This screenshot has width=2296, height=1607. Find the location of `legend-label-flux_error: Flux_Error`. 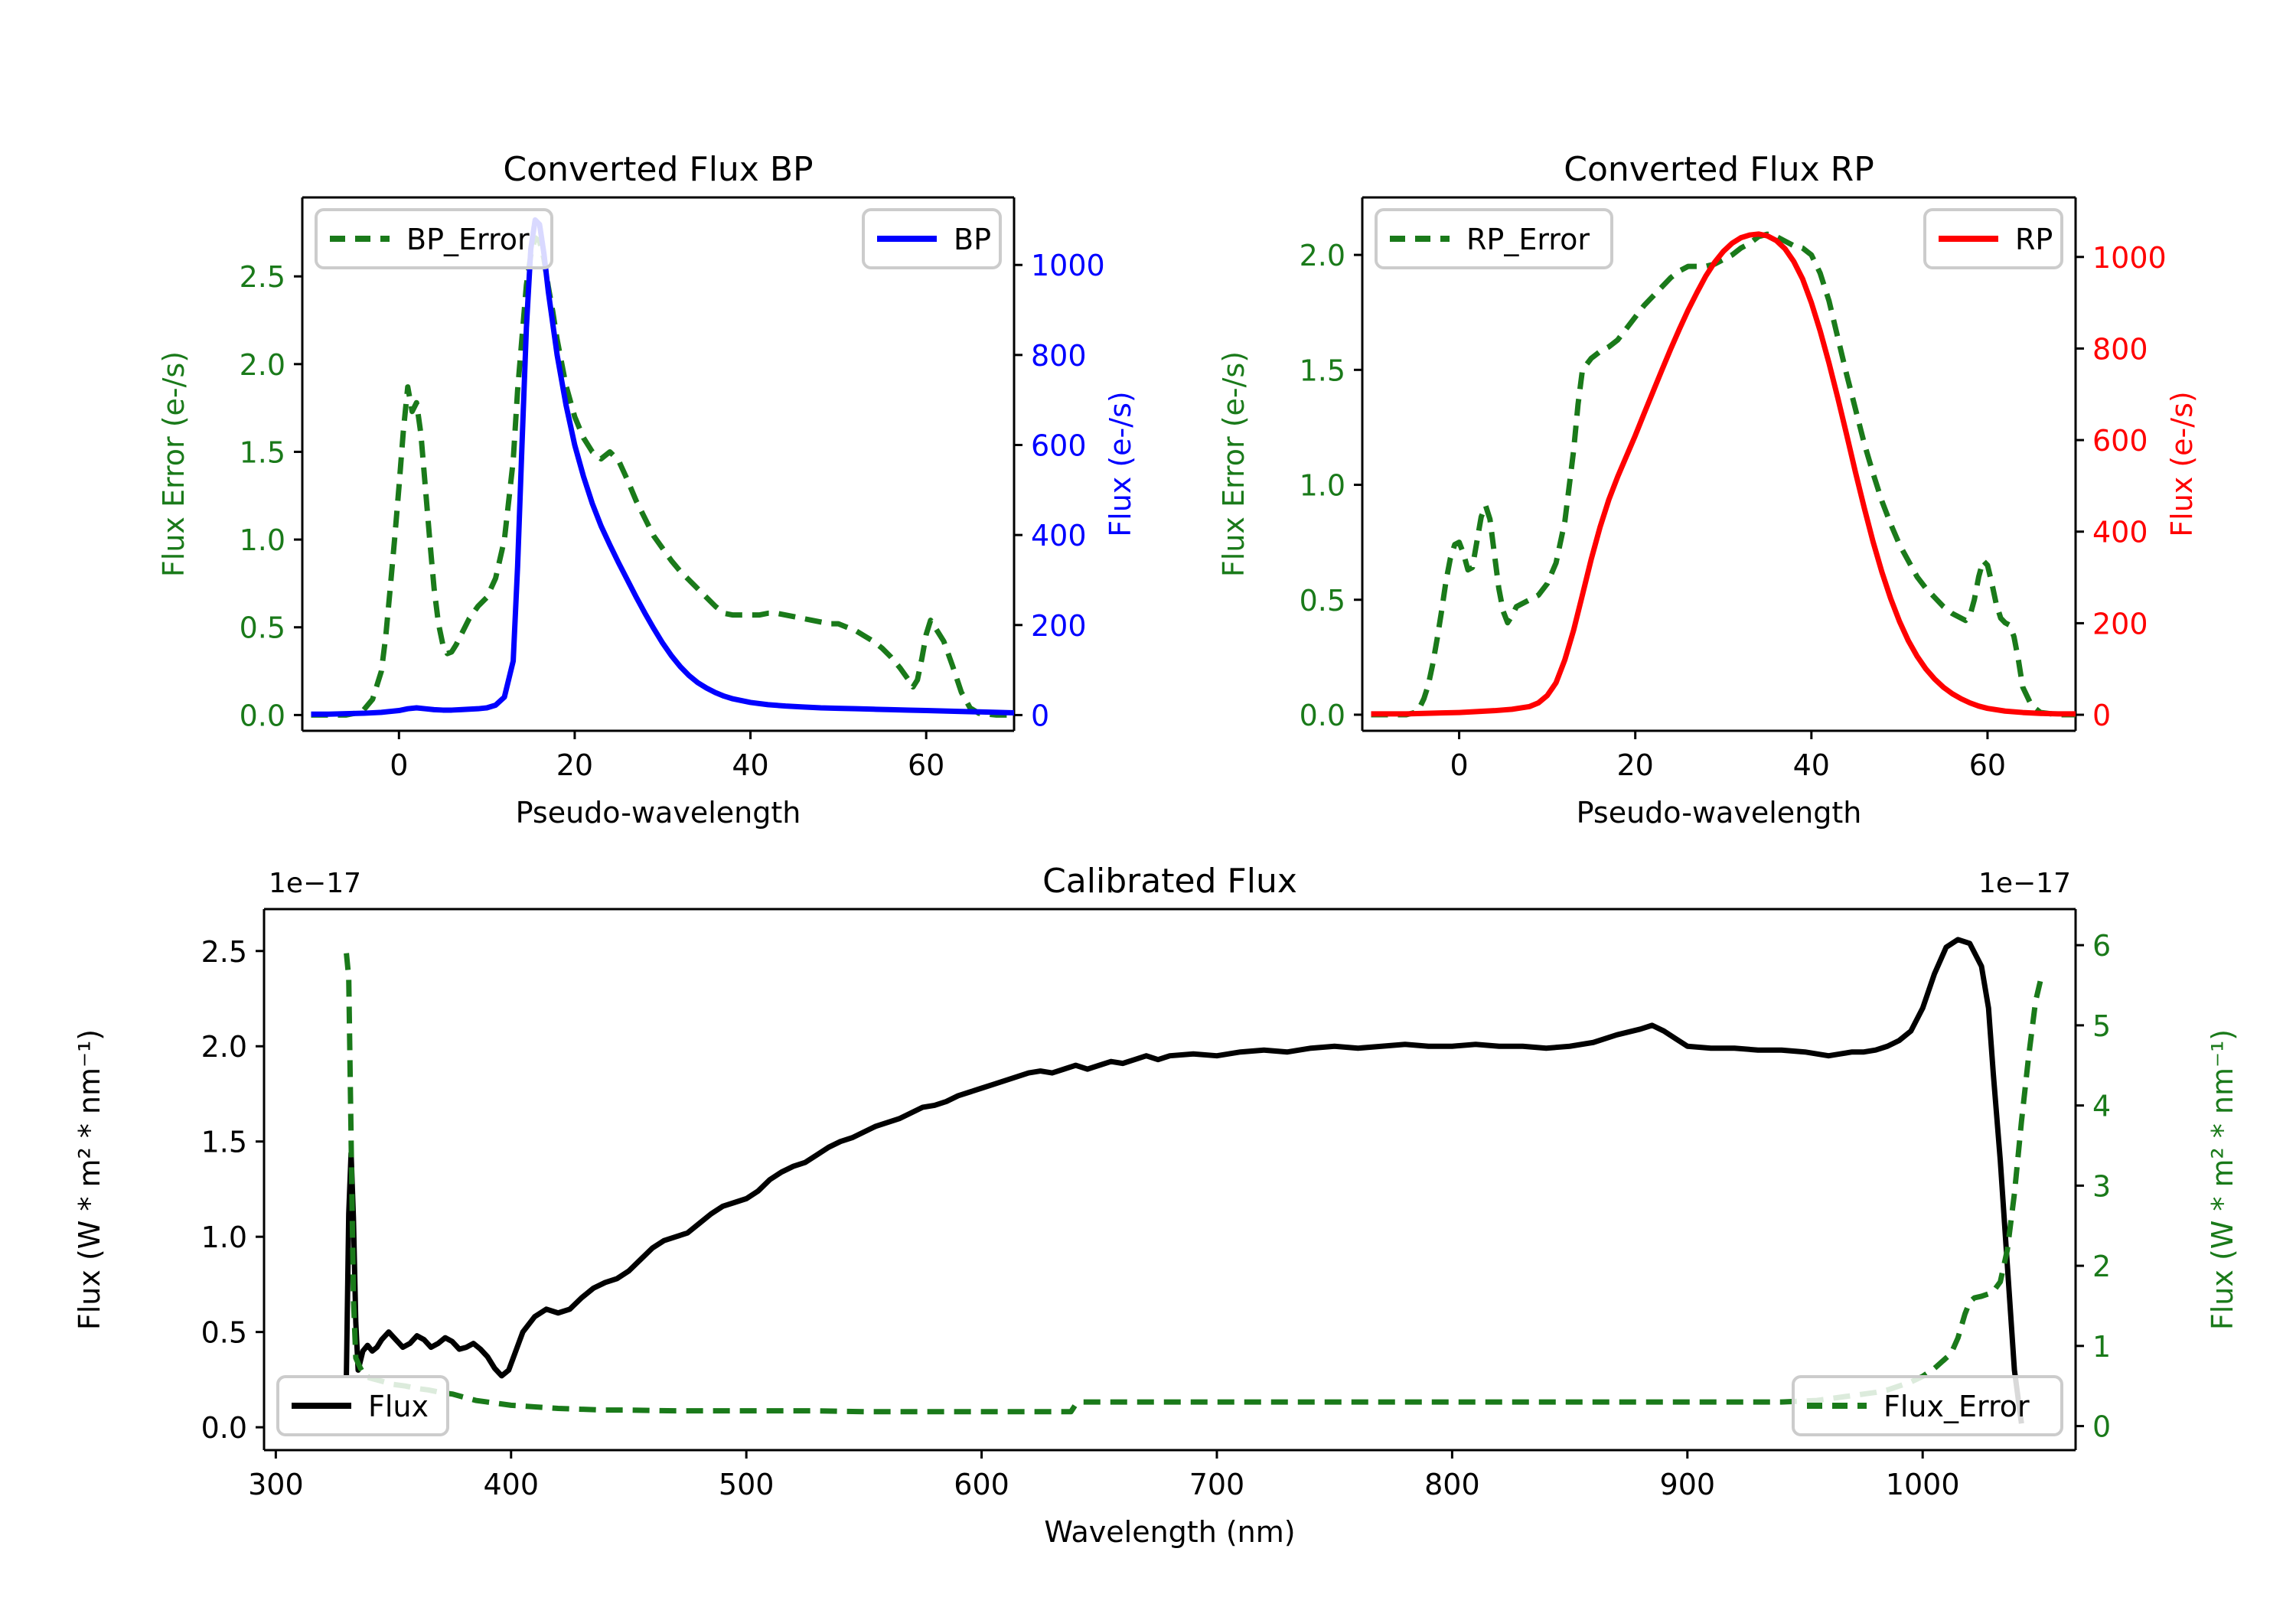

legend-label-flux_error: Flux_Error is located at coordinates (1956, 1406).